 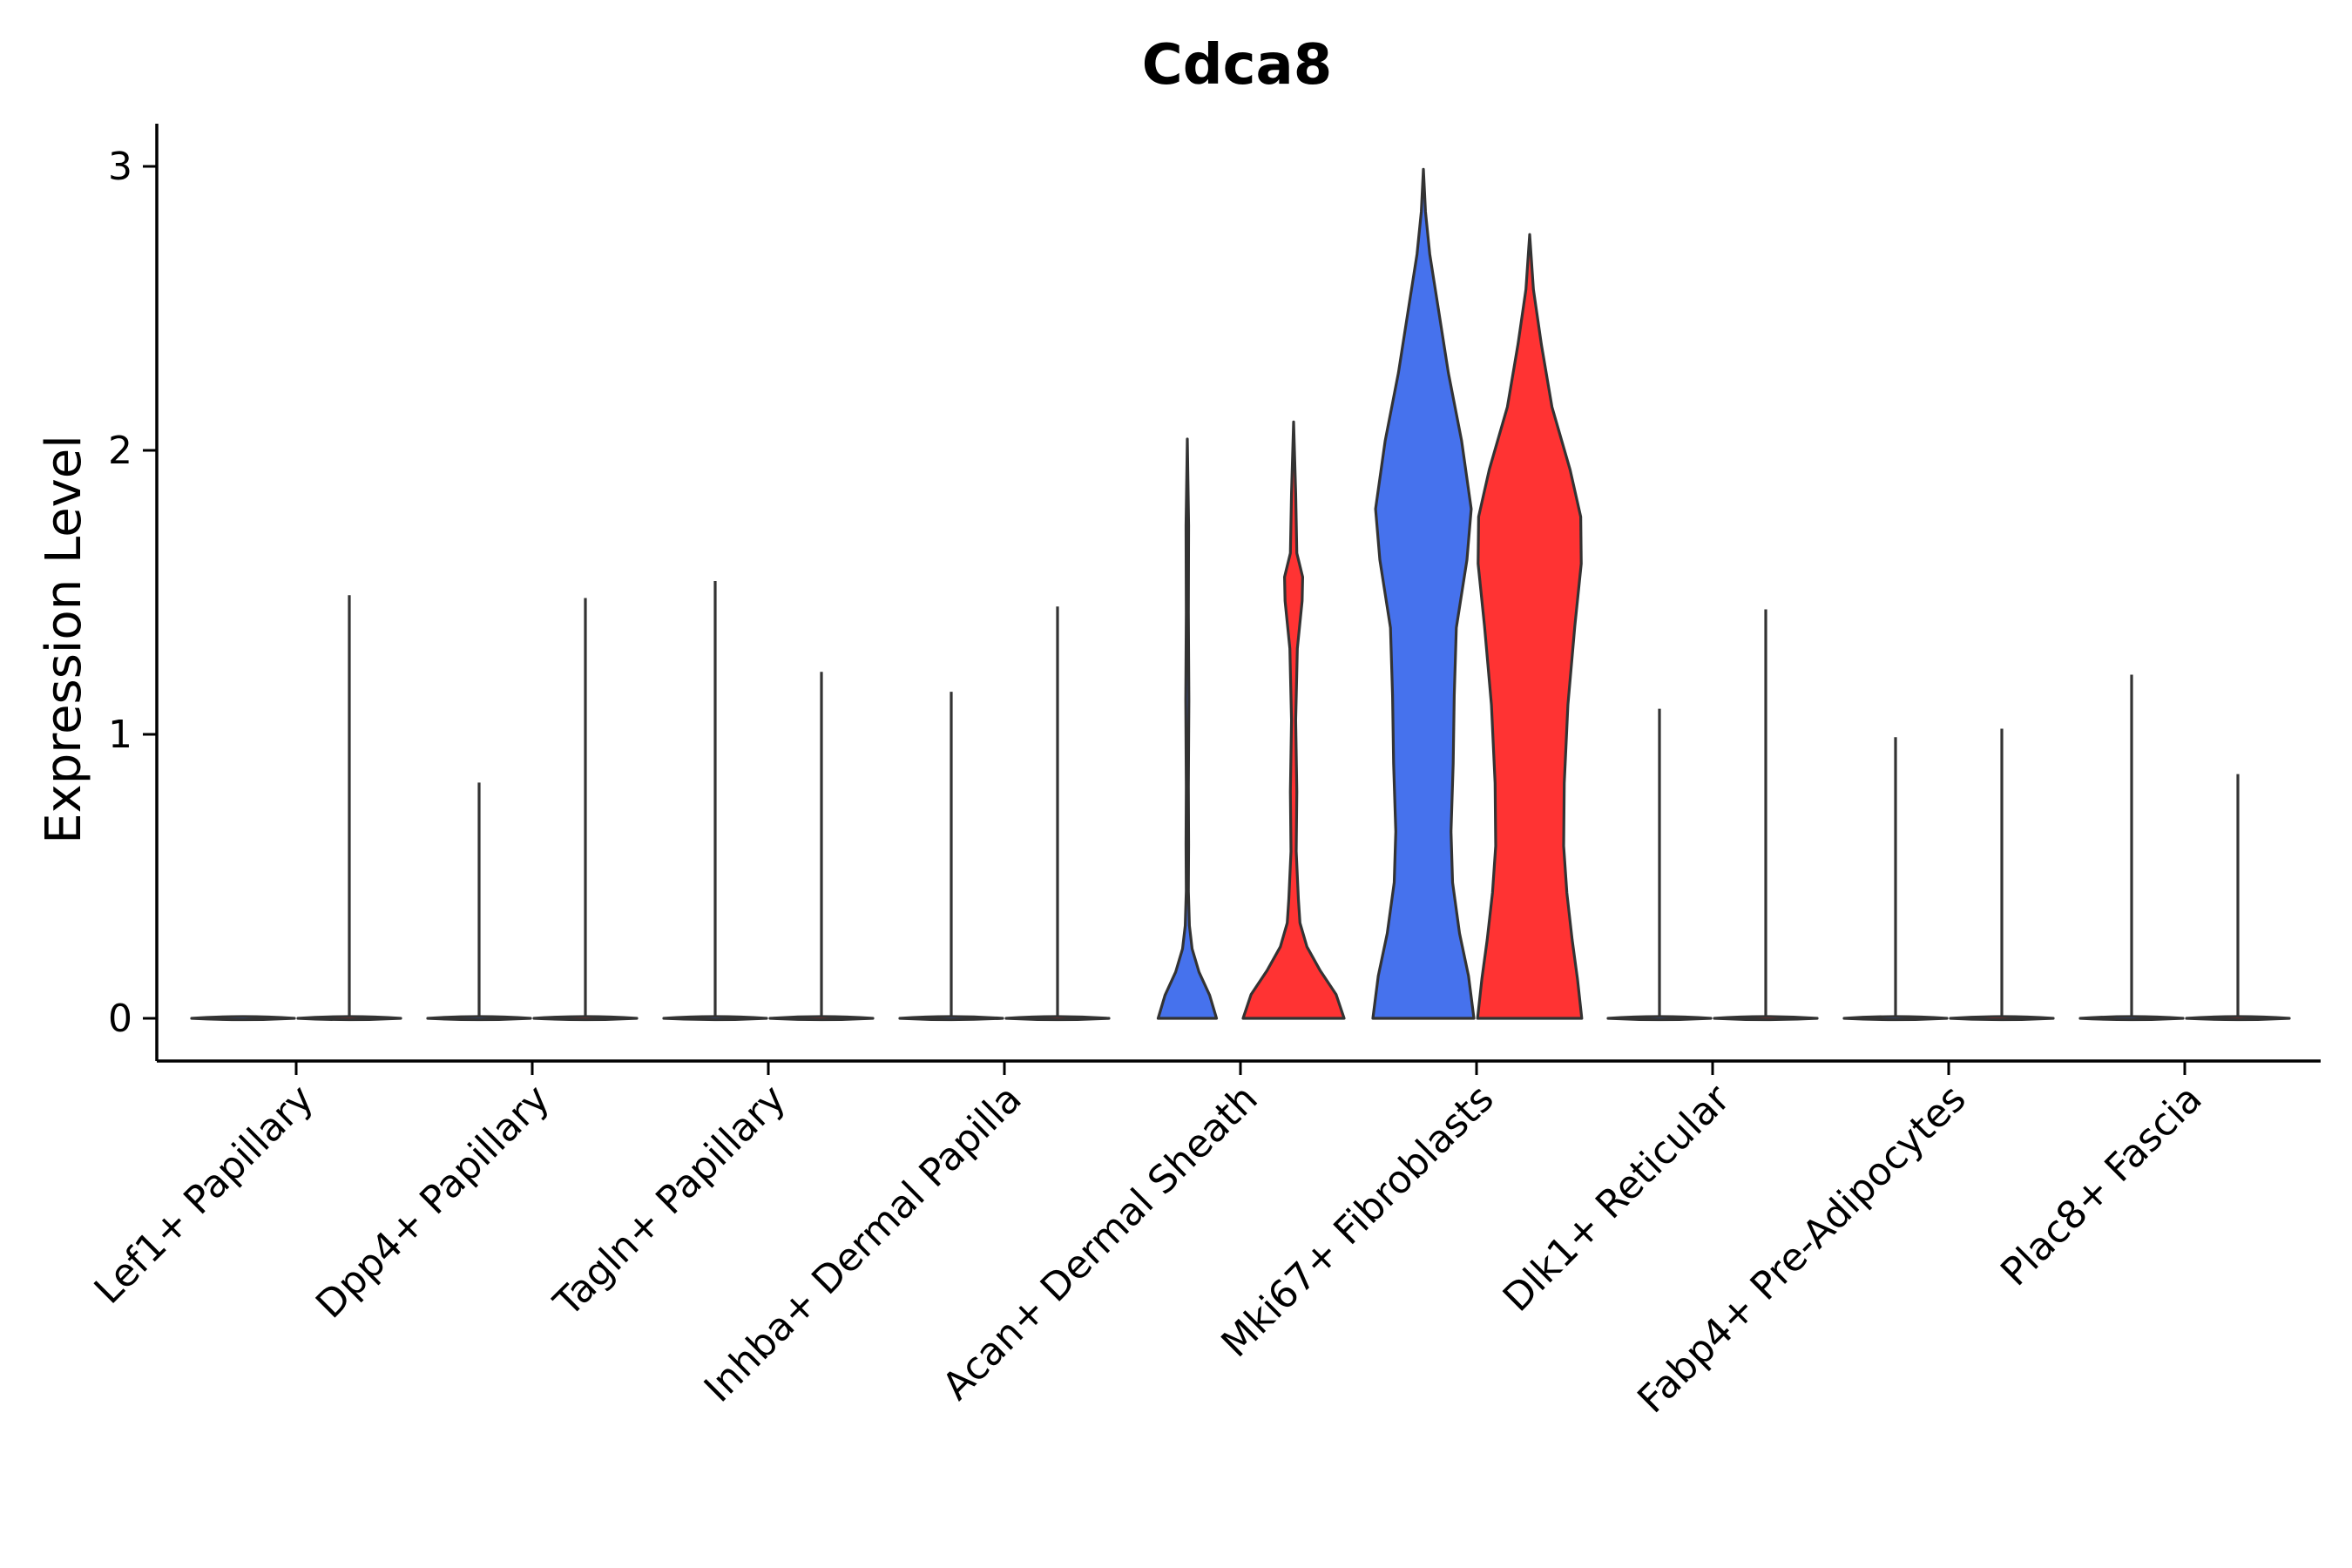 What do you see at coordinates (120, 167) in the screenshot?
I see `y-tick-label: 3` at bounding box center [120, 167].